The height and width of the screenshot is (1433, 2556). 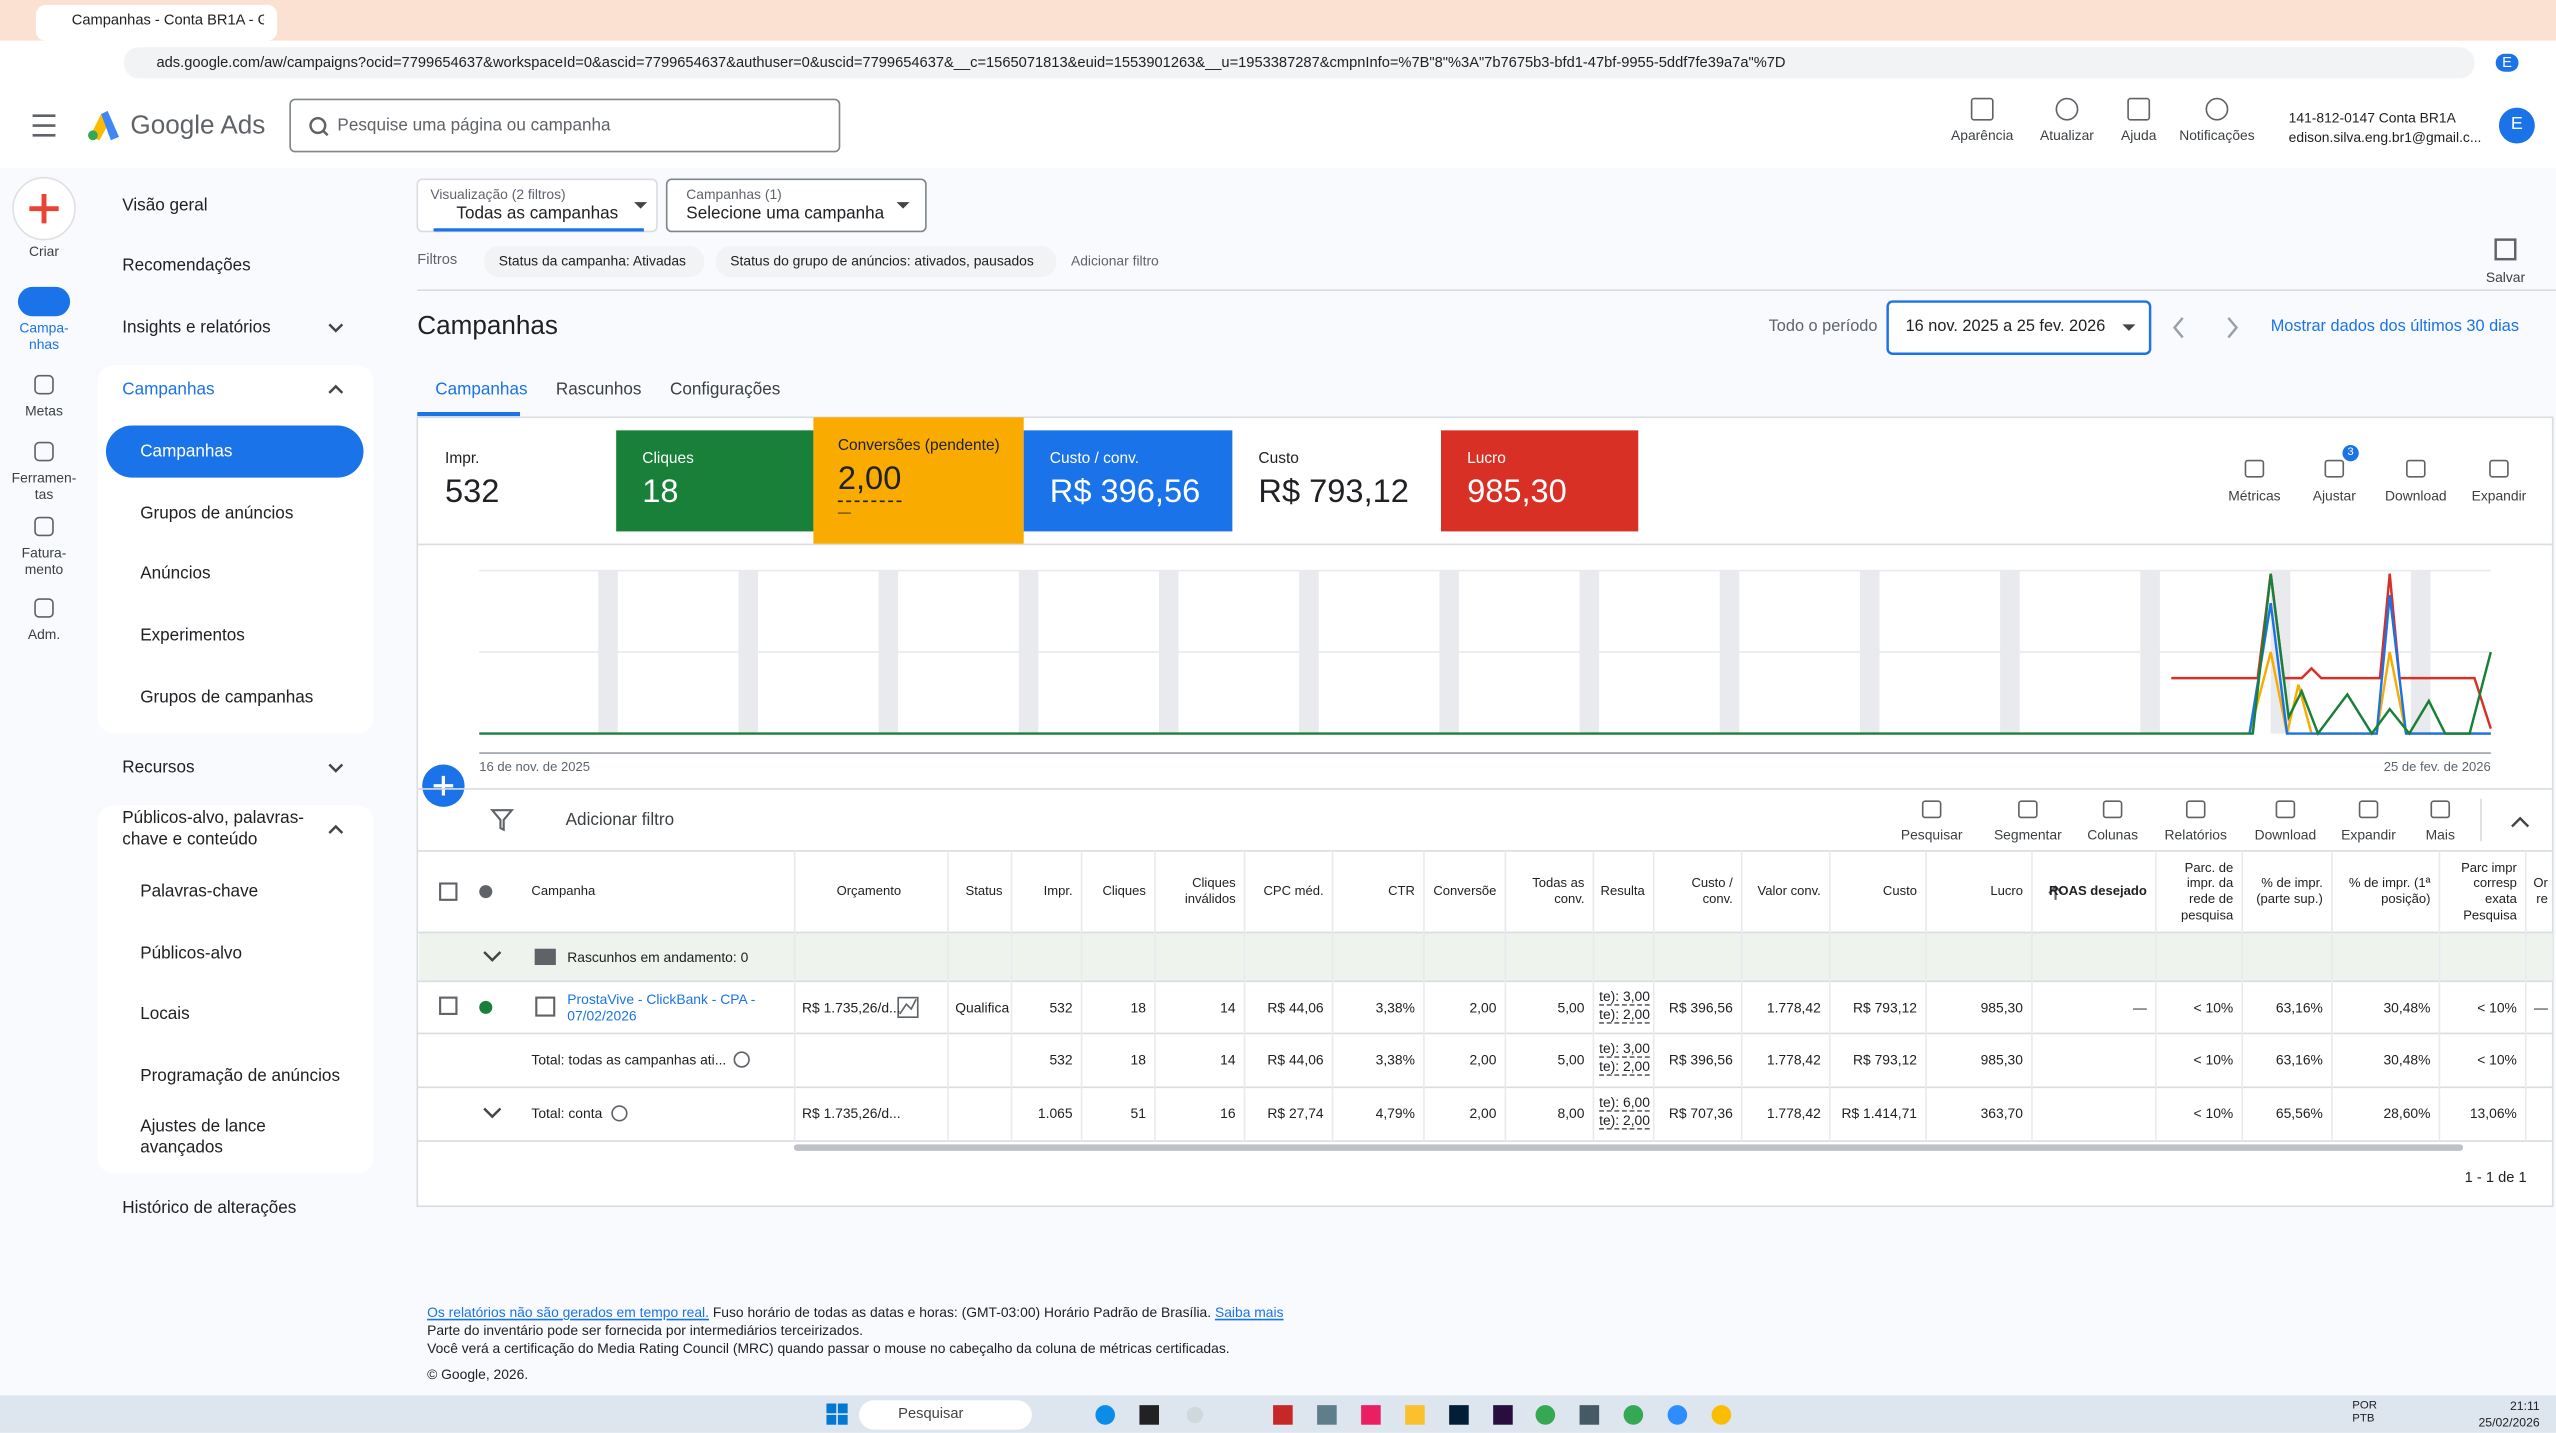 I want to click on column-header: Parc impr corresp exata Pesquisa, so click(x=2489, y=891).